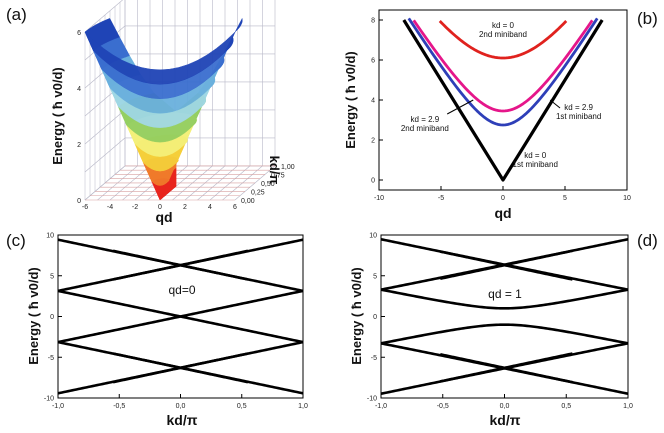  Describe the element at coordinates (248, 201) in the screenshot. I see `surface-y-tick: 0,00` at that location.